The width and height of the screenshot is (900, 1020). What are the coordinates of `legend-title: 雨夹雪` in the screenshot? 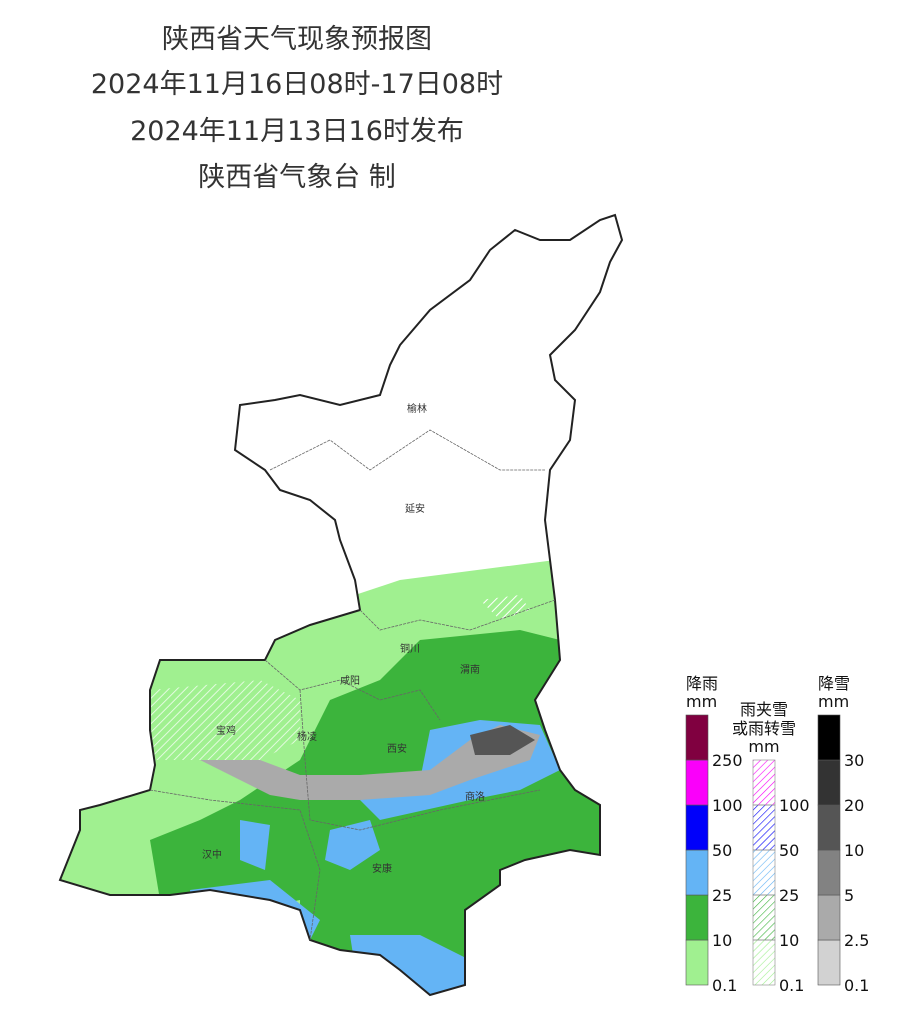 It's located at (764, 709).